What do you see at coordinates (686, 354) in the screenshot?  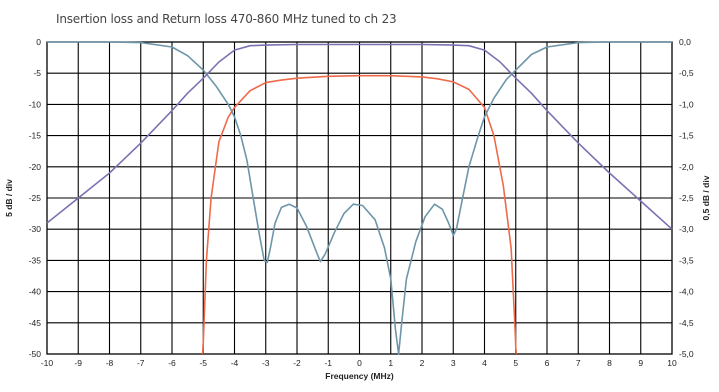 I see `y-right-tick-label: -5,0` at bounding box center [686, 354].